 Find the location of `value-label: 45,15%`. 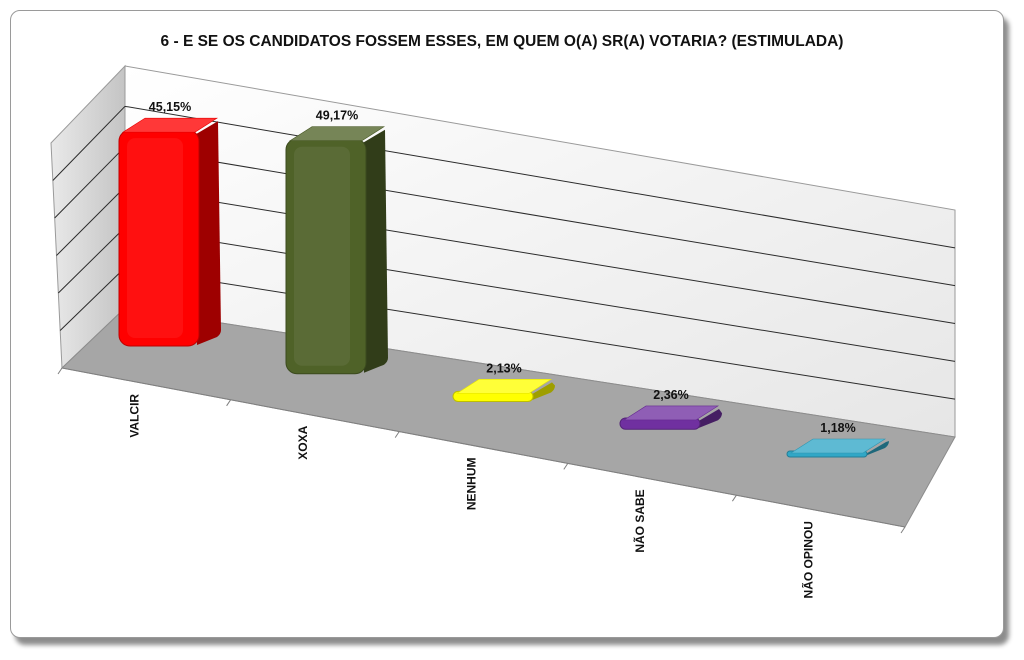

value-label: 45,15% is located at coordinates (170, 107).